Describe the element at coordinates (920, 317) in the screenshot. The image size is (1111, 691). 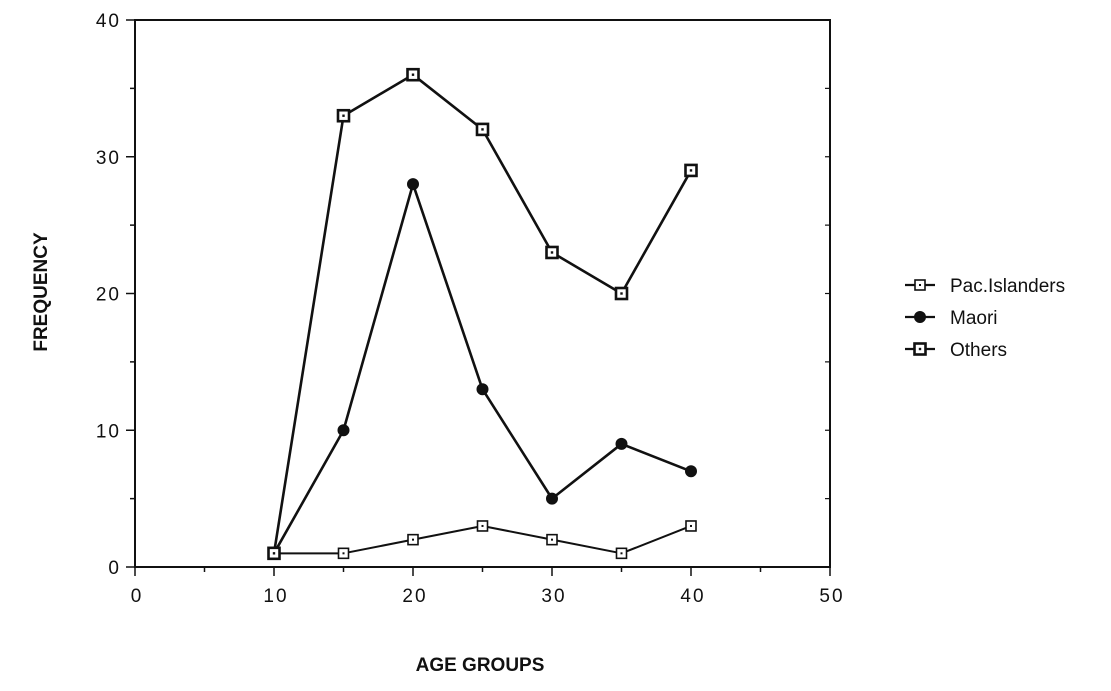
I see `legend-marker` at that location.